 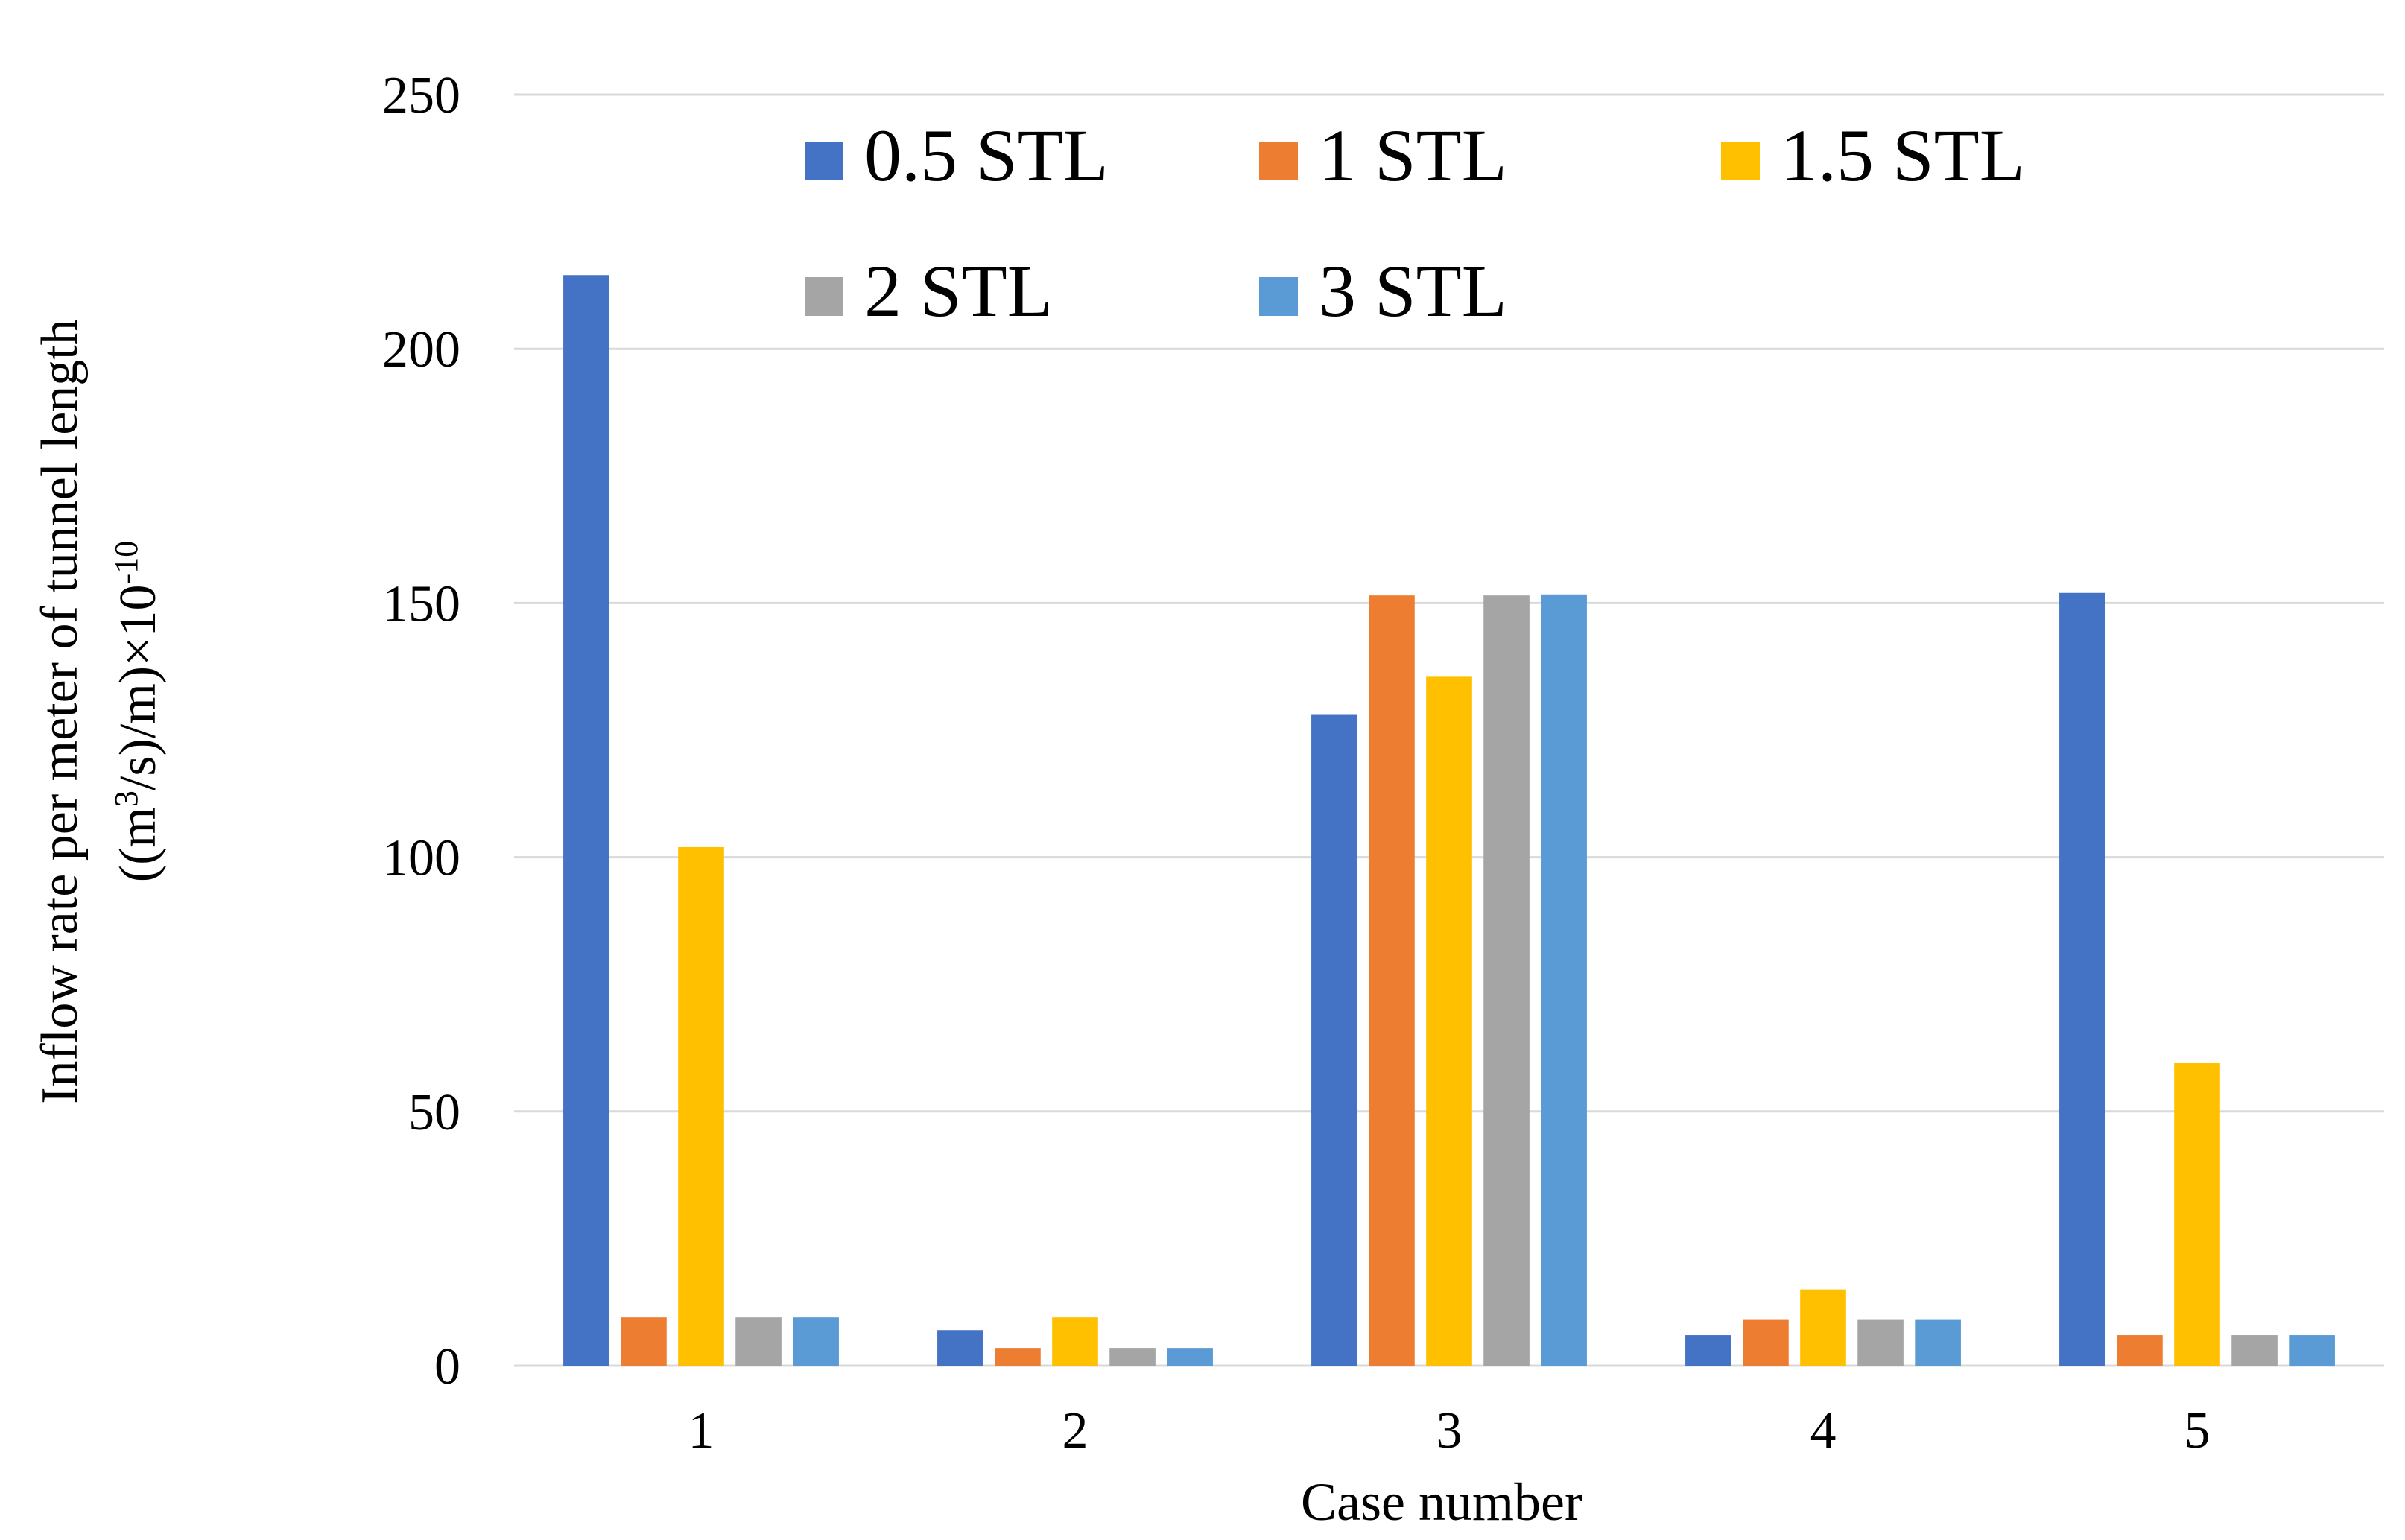 What do you see at coordinates (421, 858) in the screenshot?
I see `y-tick-label: 100` at bounding box center [421, 858].